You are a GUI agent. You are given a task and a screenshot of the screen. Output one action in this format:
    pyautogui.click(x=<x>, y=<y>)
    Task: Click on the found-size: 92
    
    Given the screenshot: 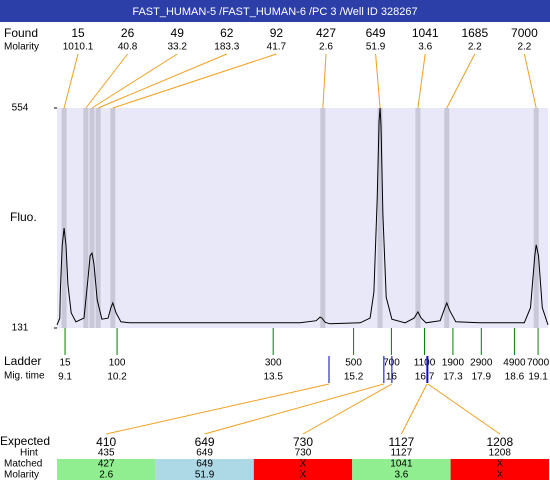 What is the action you would take?
    pyautogui.click(x=277, y=33)
    